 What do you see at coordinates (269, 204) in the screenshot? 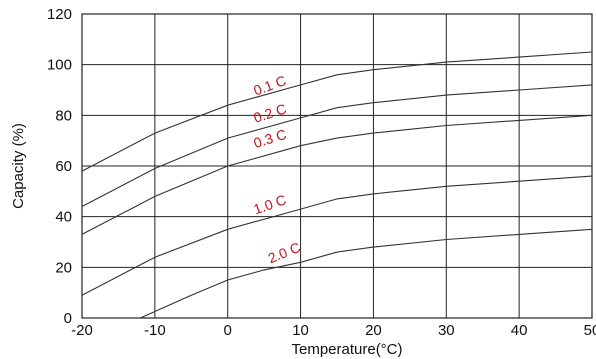
I see `series-label: 1.0 C` at bounding box center [269, 204].